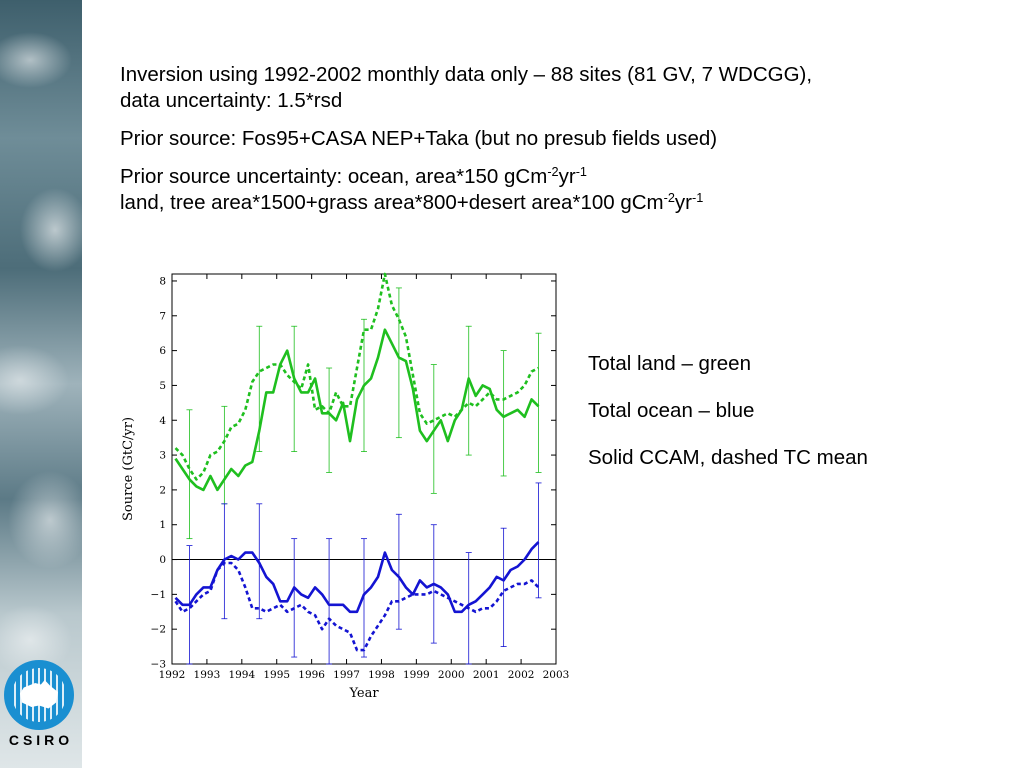  What do you see at coordinates (172, 675) in the screenshot?
I see `x-tick-label: 1992` at bounding box center [172, 675].